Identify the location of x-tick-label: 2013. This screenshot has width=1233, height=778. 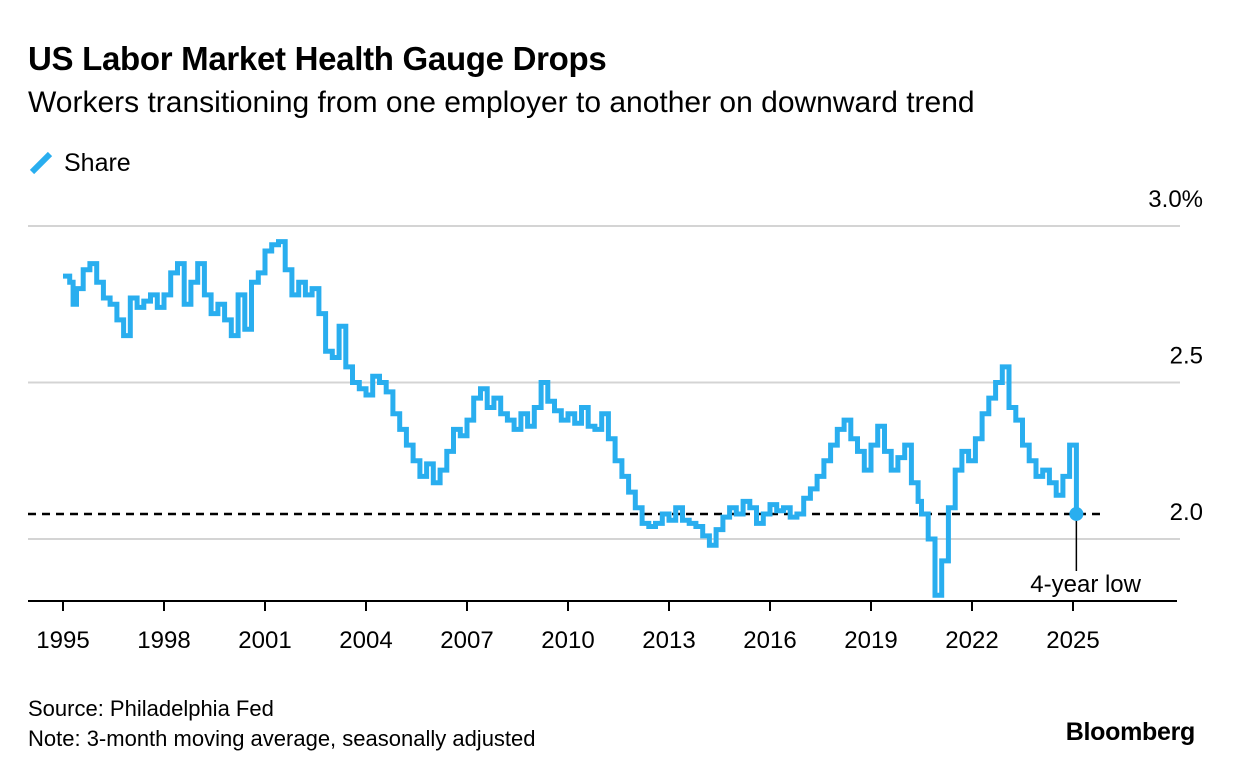
(668, 640).